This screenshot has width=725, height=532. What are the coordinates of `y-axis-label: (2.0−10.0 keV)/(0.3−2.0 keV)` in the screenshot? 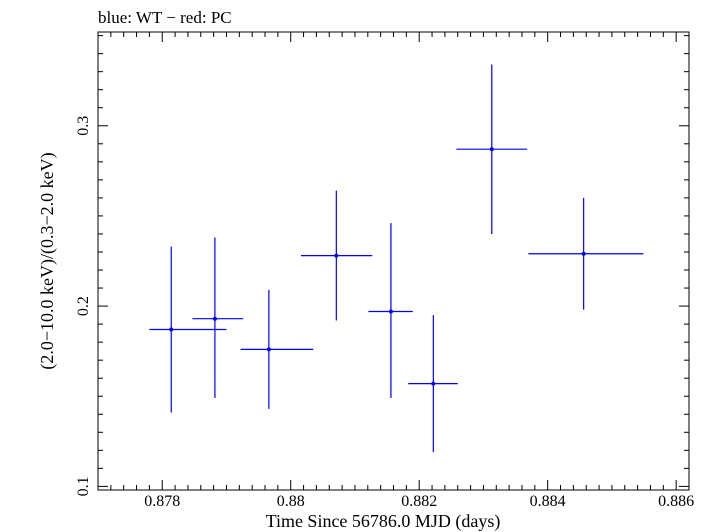 It's located at (47, 260).